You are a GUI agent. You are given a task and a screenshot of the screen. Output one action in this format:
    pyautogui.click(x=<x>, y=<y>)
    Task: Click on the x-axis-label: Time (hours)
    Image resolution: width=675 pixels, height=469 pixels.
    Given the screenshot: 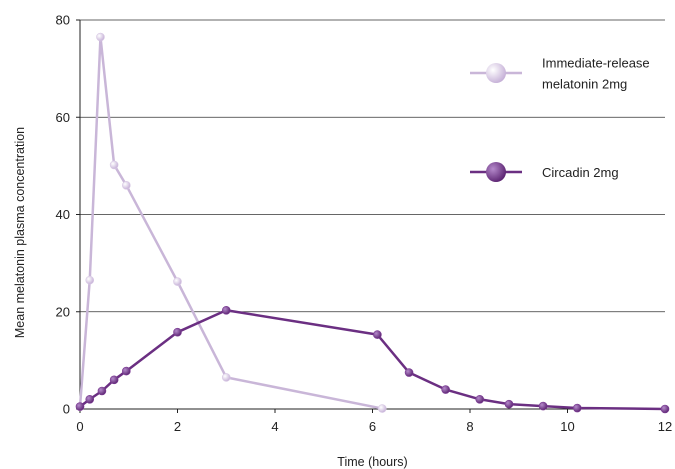 What is the action you would take?
    pyautogui.click(x=372, y=462)
    